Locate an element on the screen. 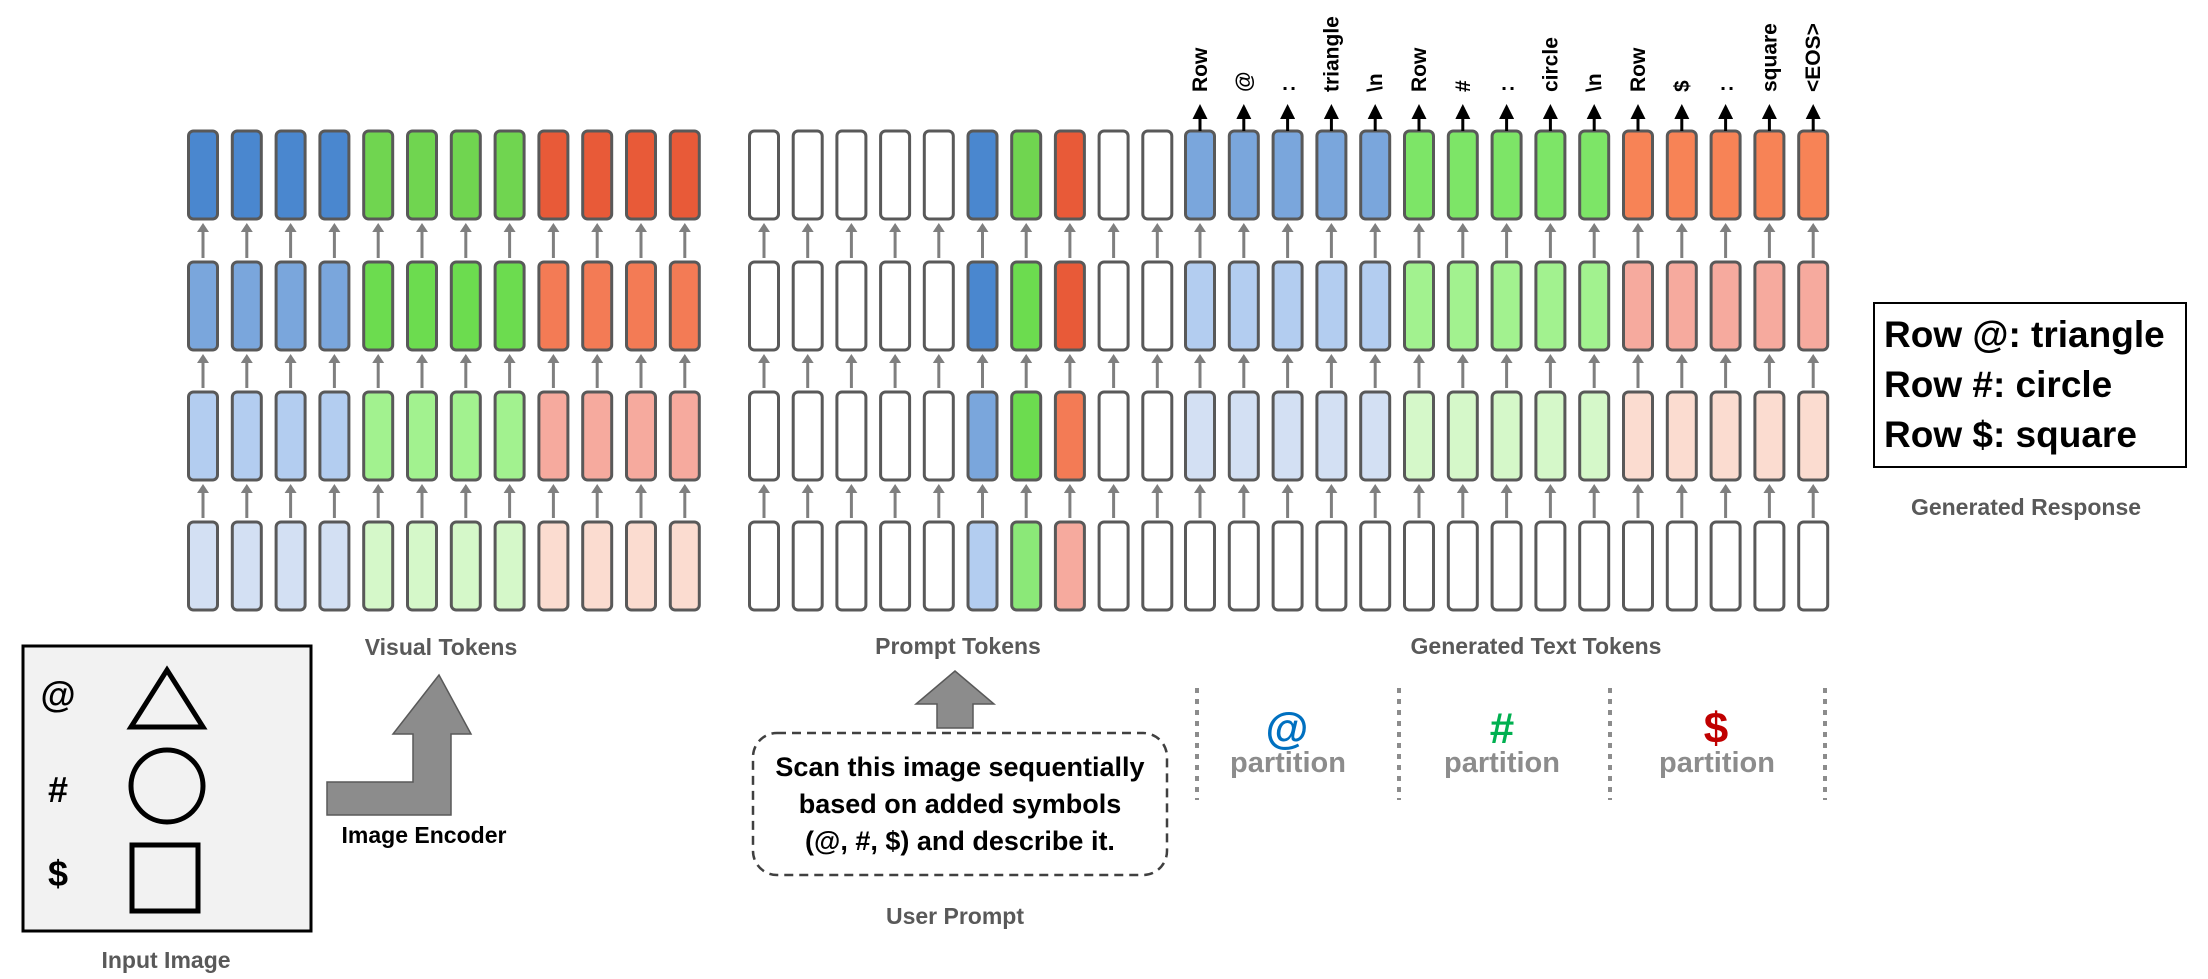  generated-token-label: : is located at coordinates (1726, 88).